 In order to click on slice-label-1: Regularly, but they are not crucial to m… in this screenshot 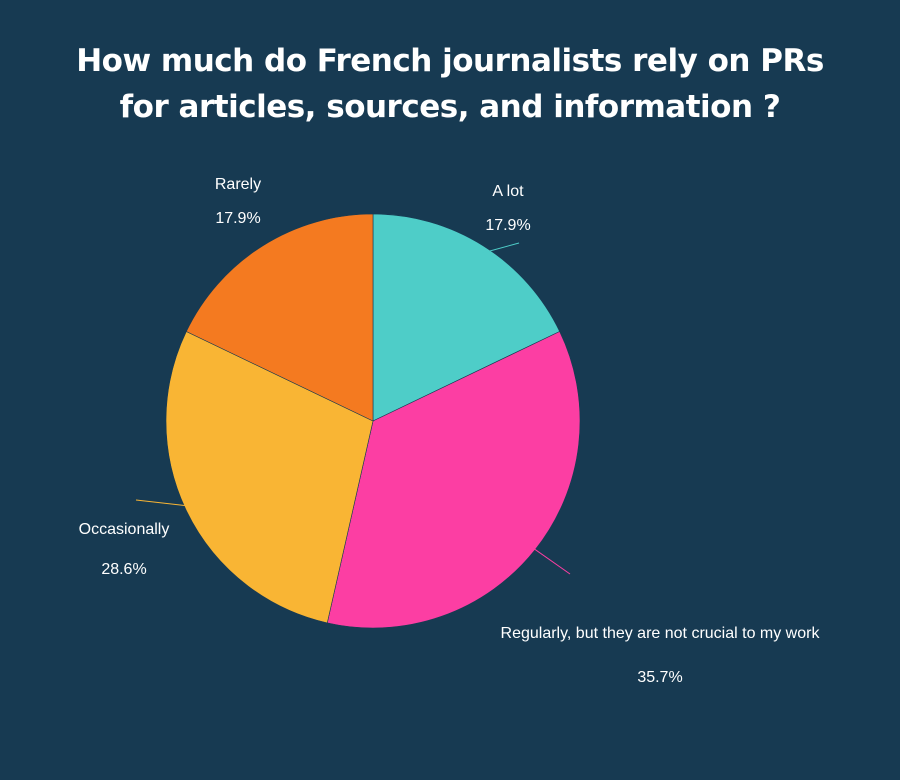, I will do `click(661, 633)`.